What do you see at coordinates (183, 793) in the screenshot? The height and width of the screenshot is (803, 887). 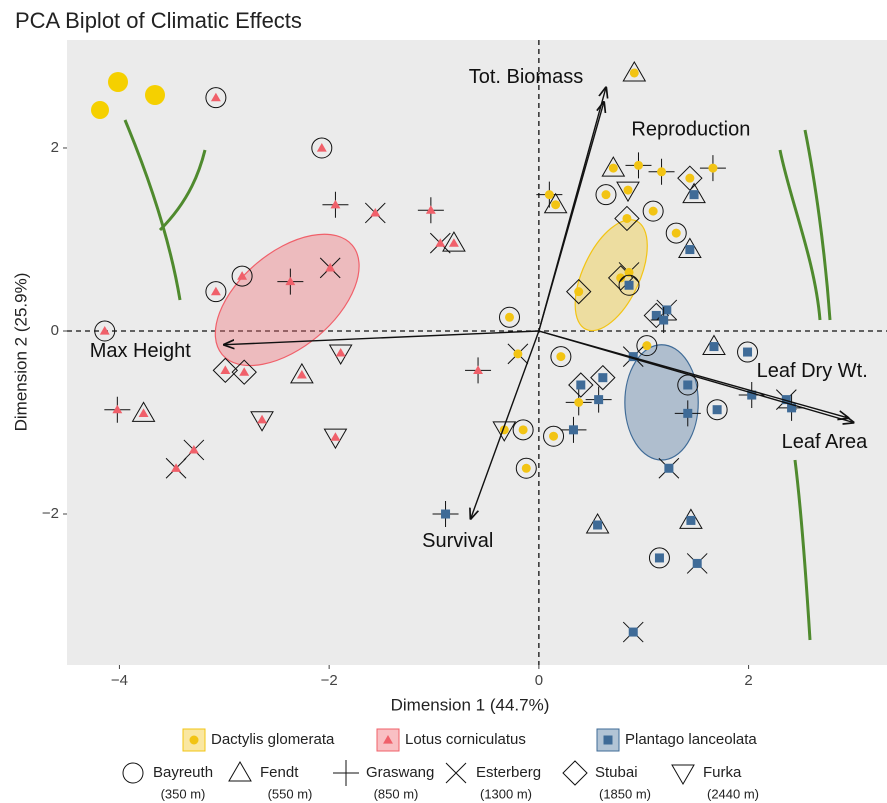 I see `legend-elevation: (350 m)` at bounding box center [183, 793].